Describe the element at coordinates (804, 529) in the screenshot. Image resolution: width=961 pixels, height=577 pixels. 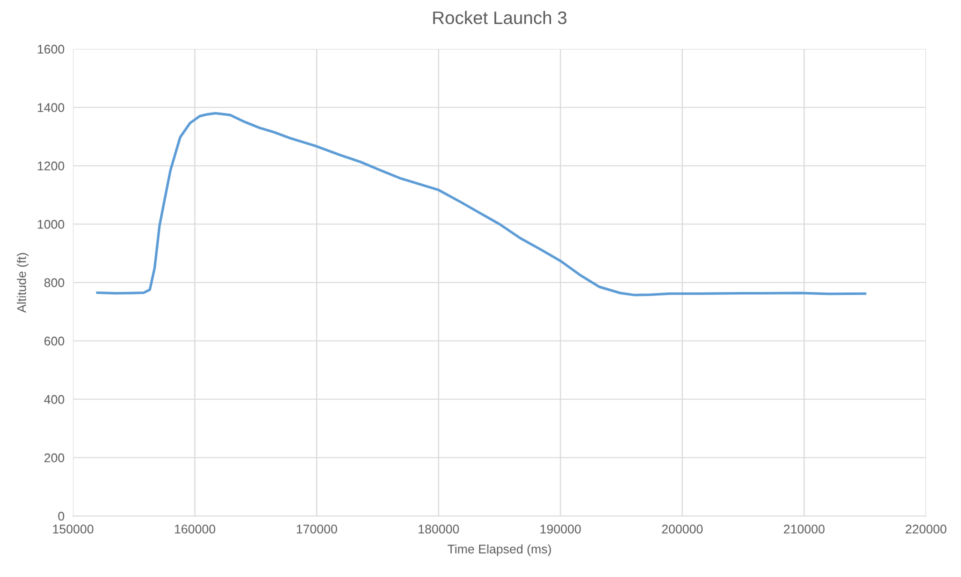
I see `x-tick-label: 210000` at that location.